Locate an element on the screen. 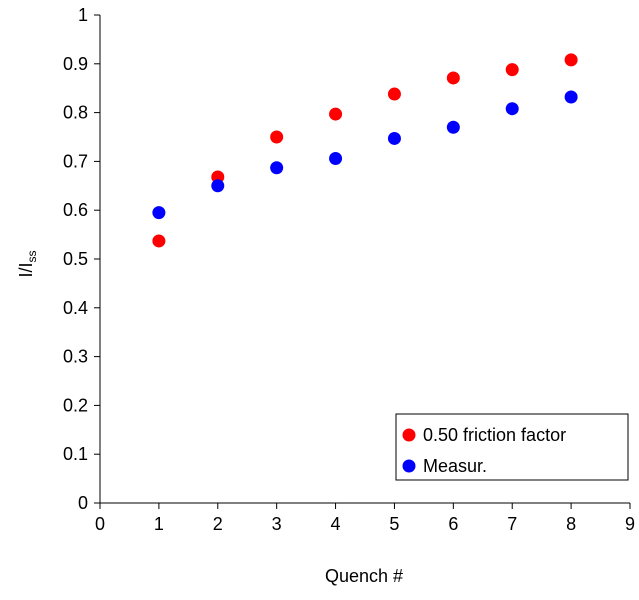 The height and width of the screenshot is (600, 639). y-tick-label: 0.1 is located at coordinates (75, 454).